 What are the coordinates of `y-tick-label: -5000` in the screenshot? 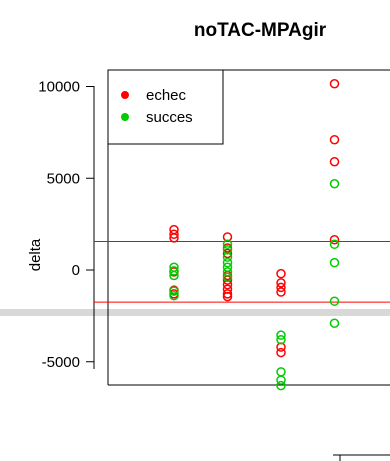 It's located at (61, 362).